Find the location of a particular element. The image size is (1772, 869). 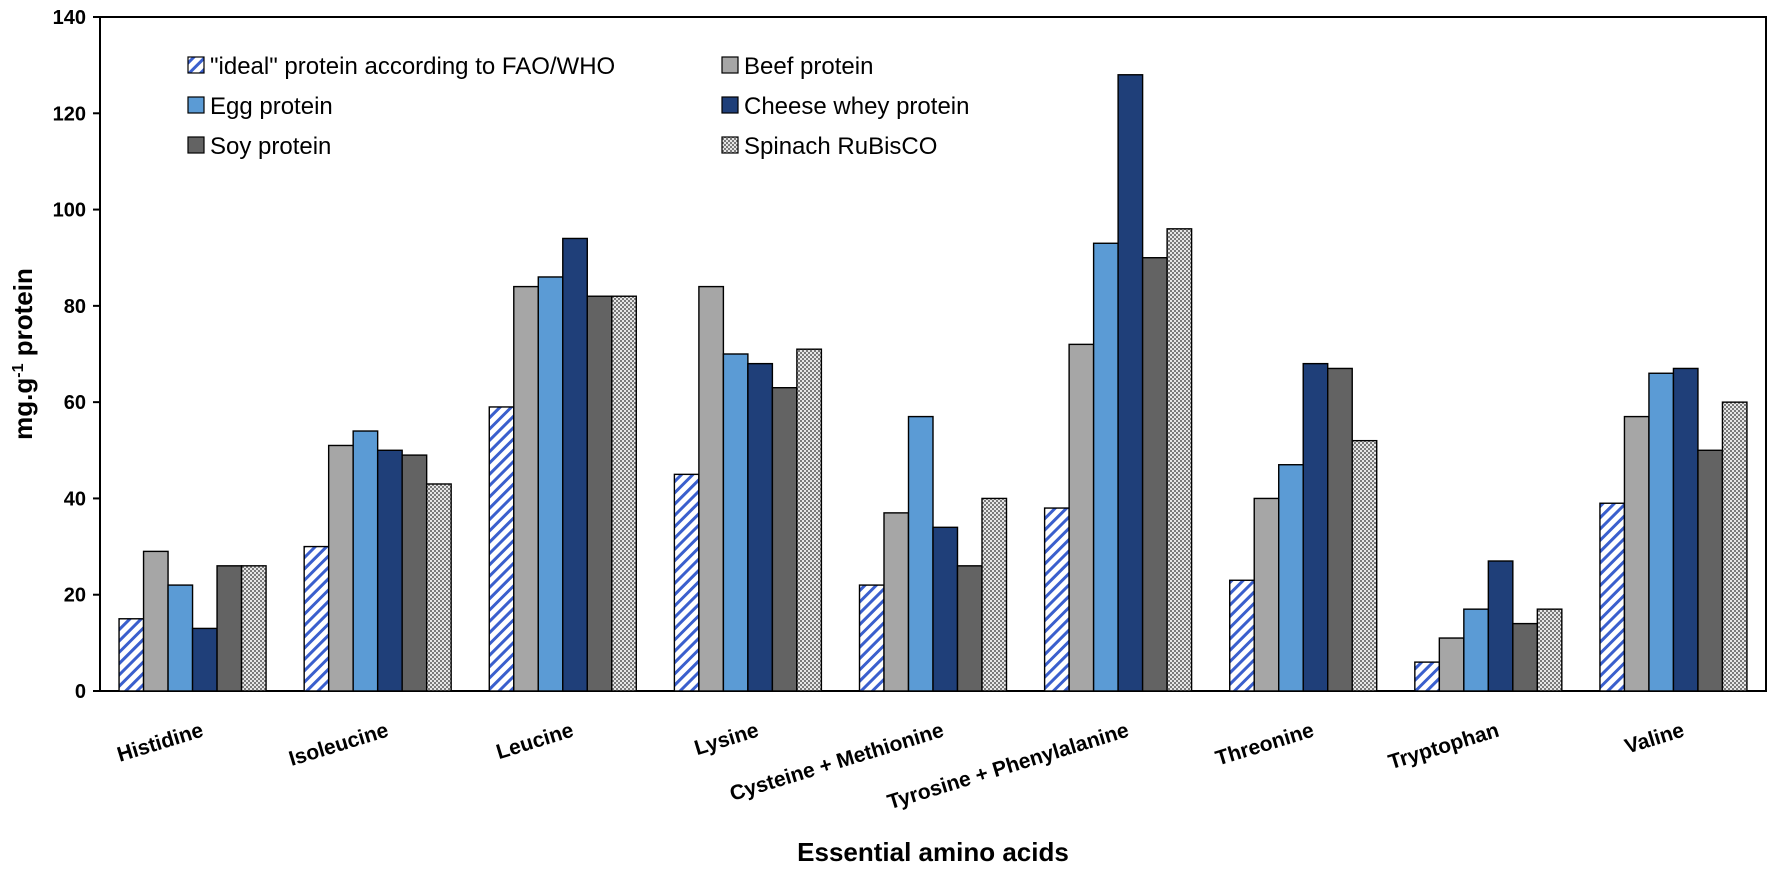

legend-label: "ideal" protein according to FAO/WHO is located at coordinates (412, 66).